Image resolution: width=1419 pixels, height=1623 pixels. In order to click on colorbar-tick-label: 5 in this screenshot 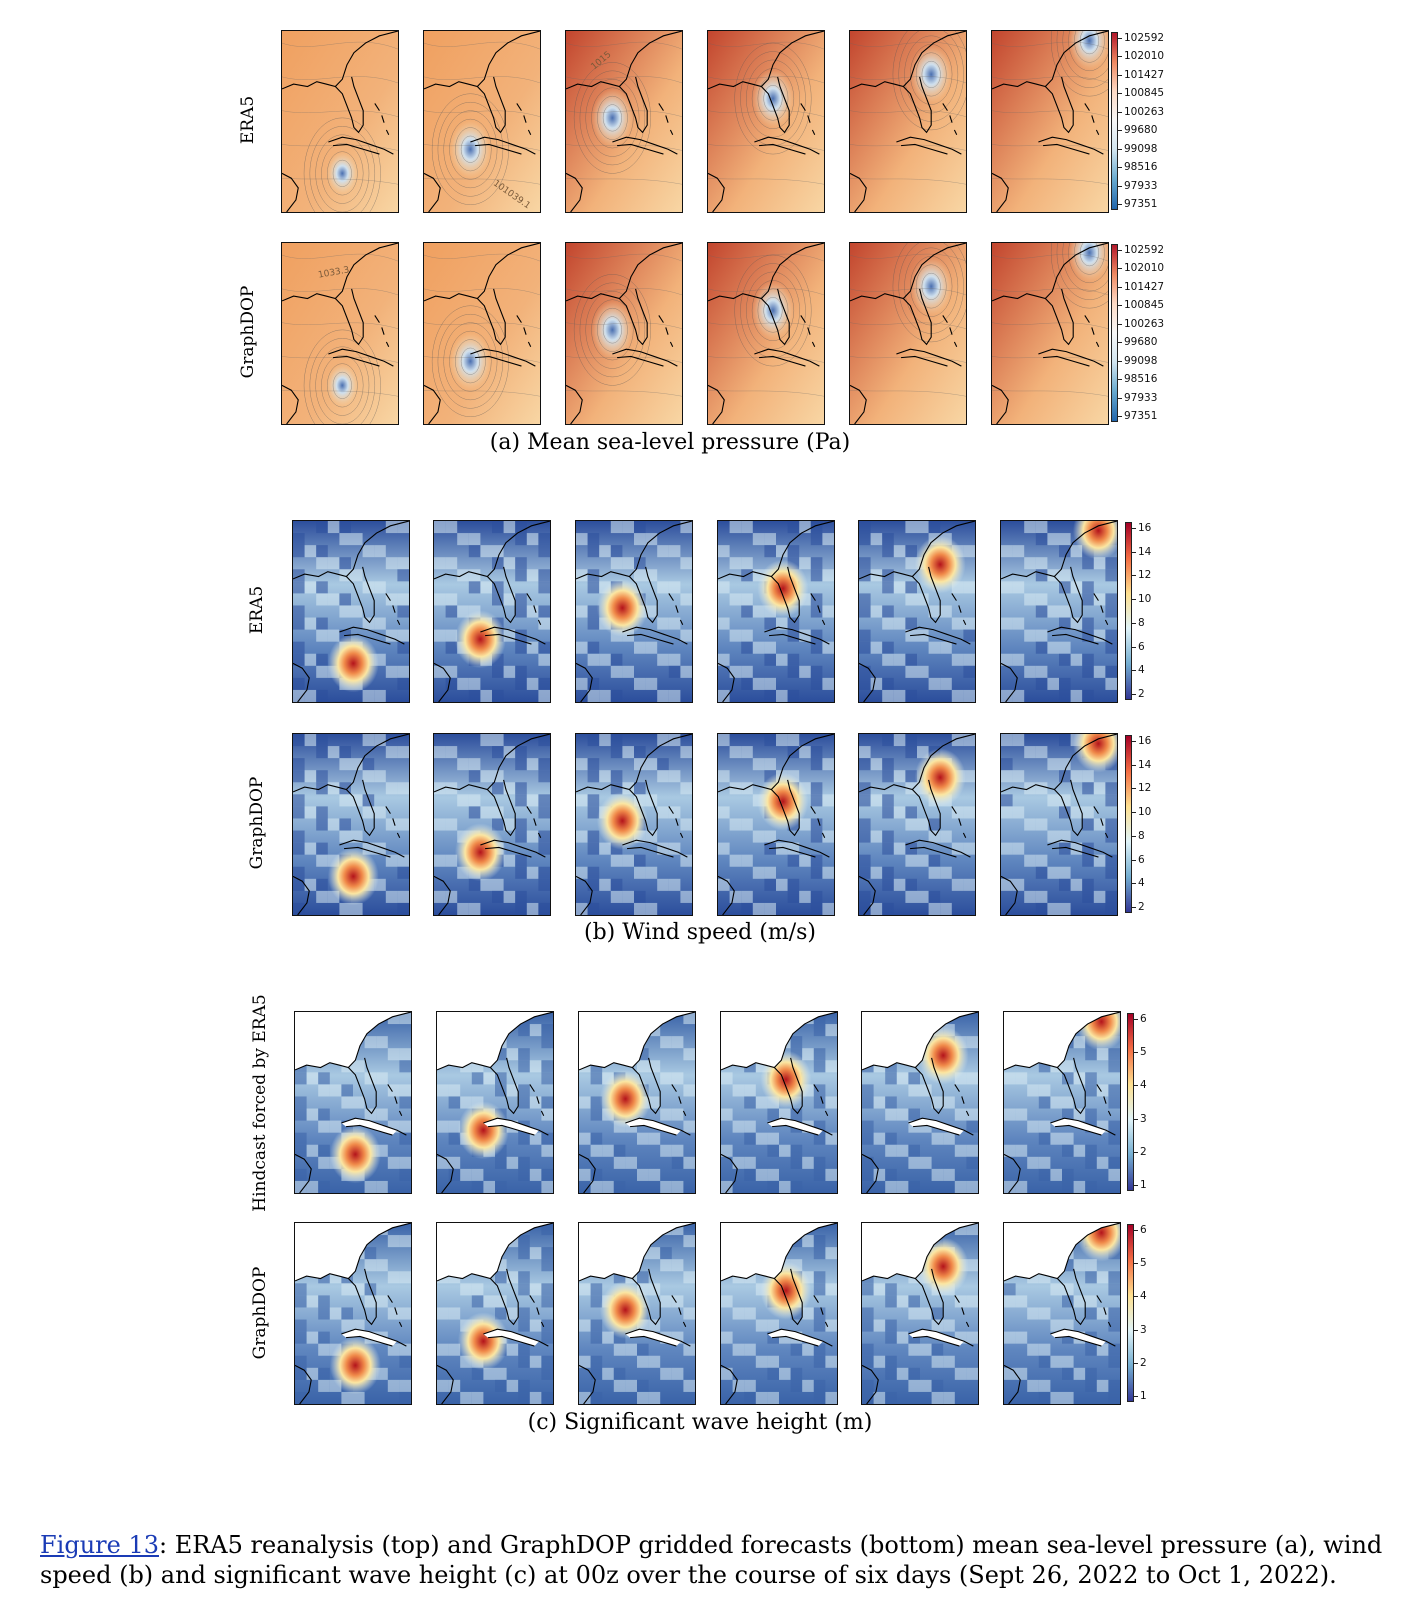, I will do `click(1143, 1052)`.